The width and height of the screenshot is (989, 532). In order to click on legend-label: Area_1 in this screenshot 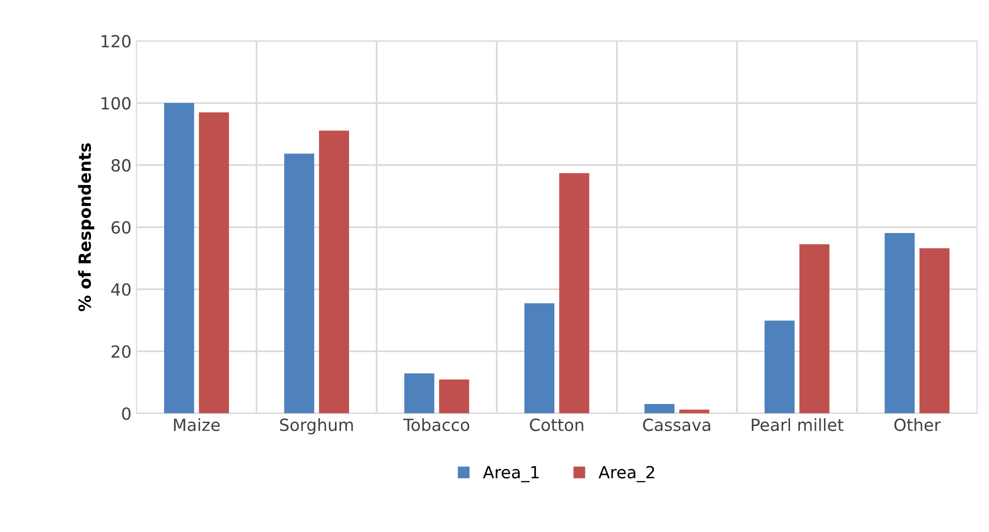, I will do `click(510, 474)`.